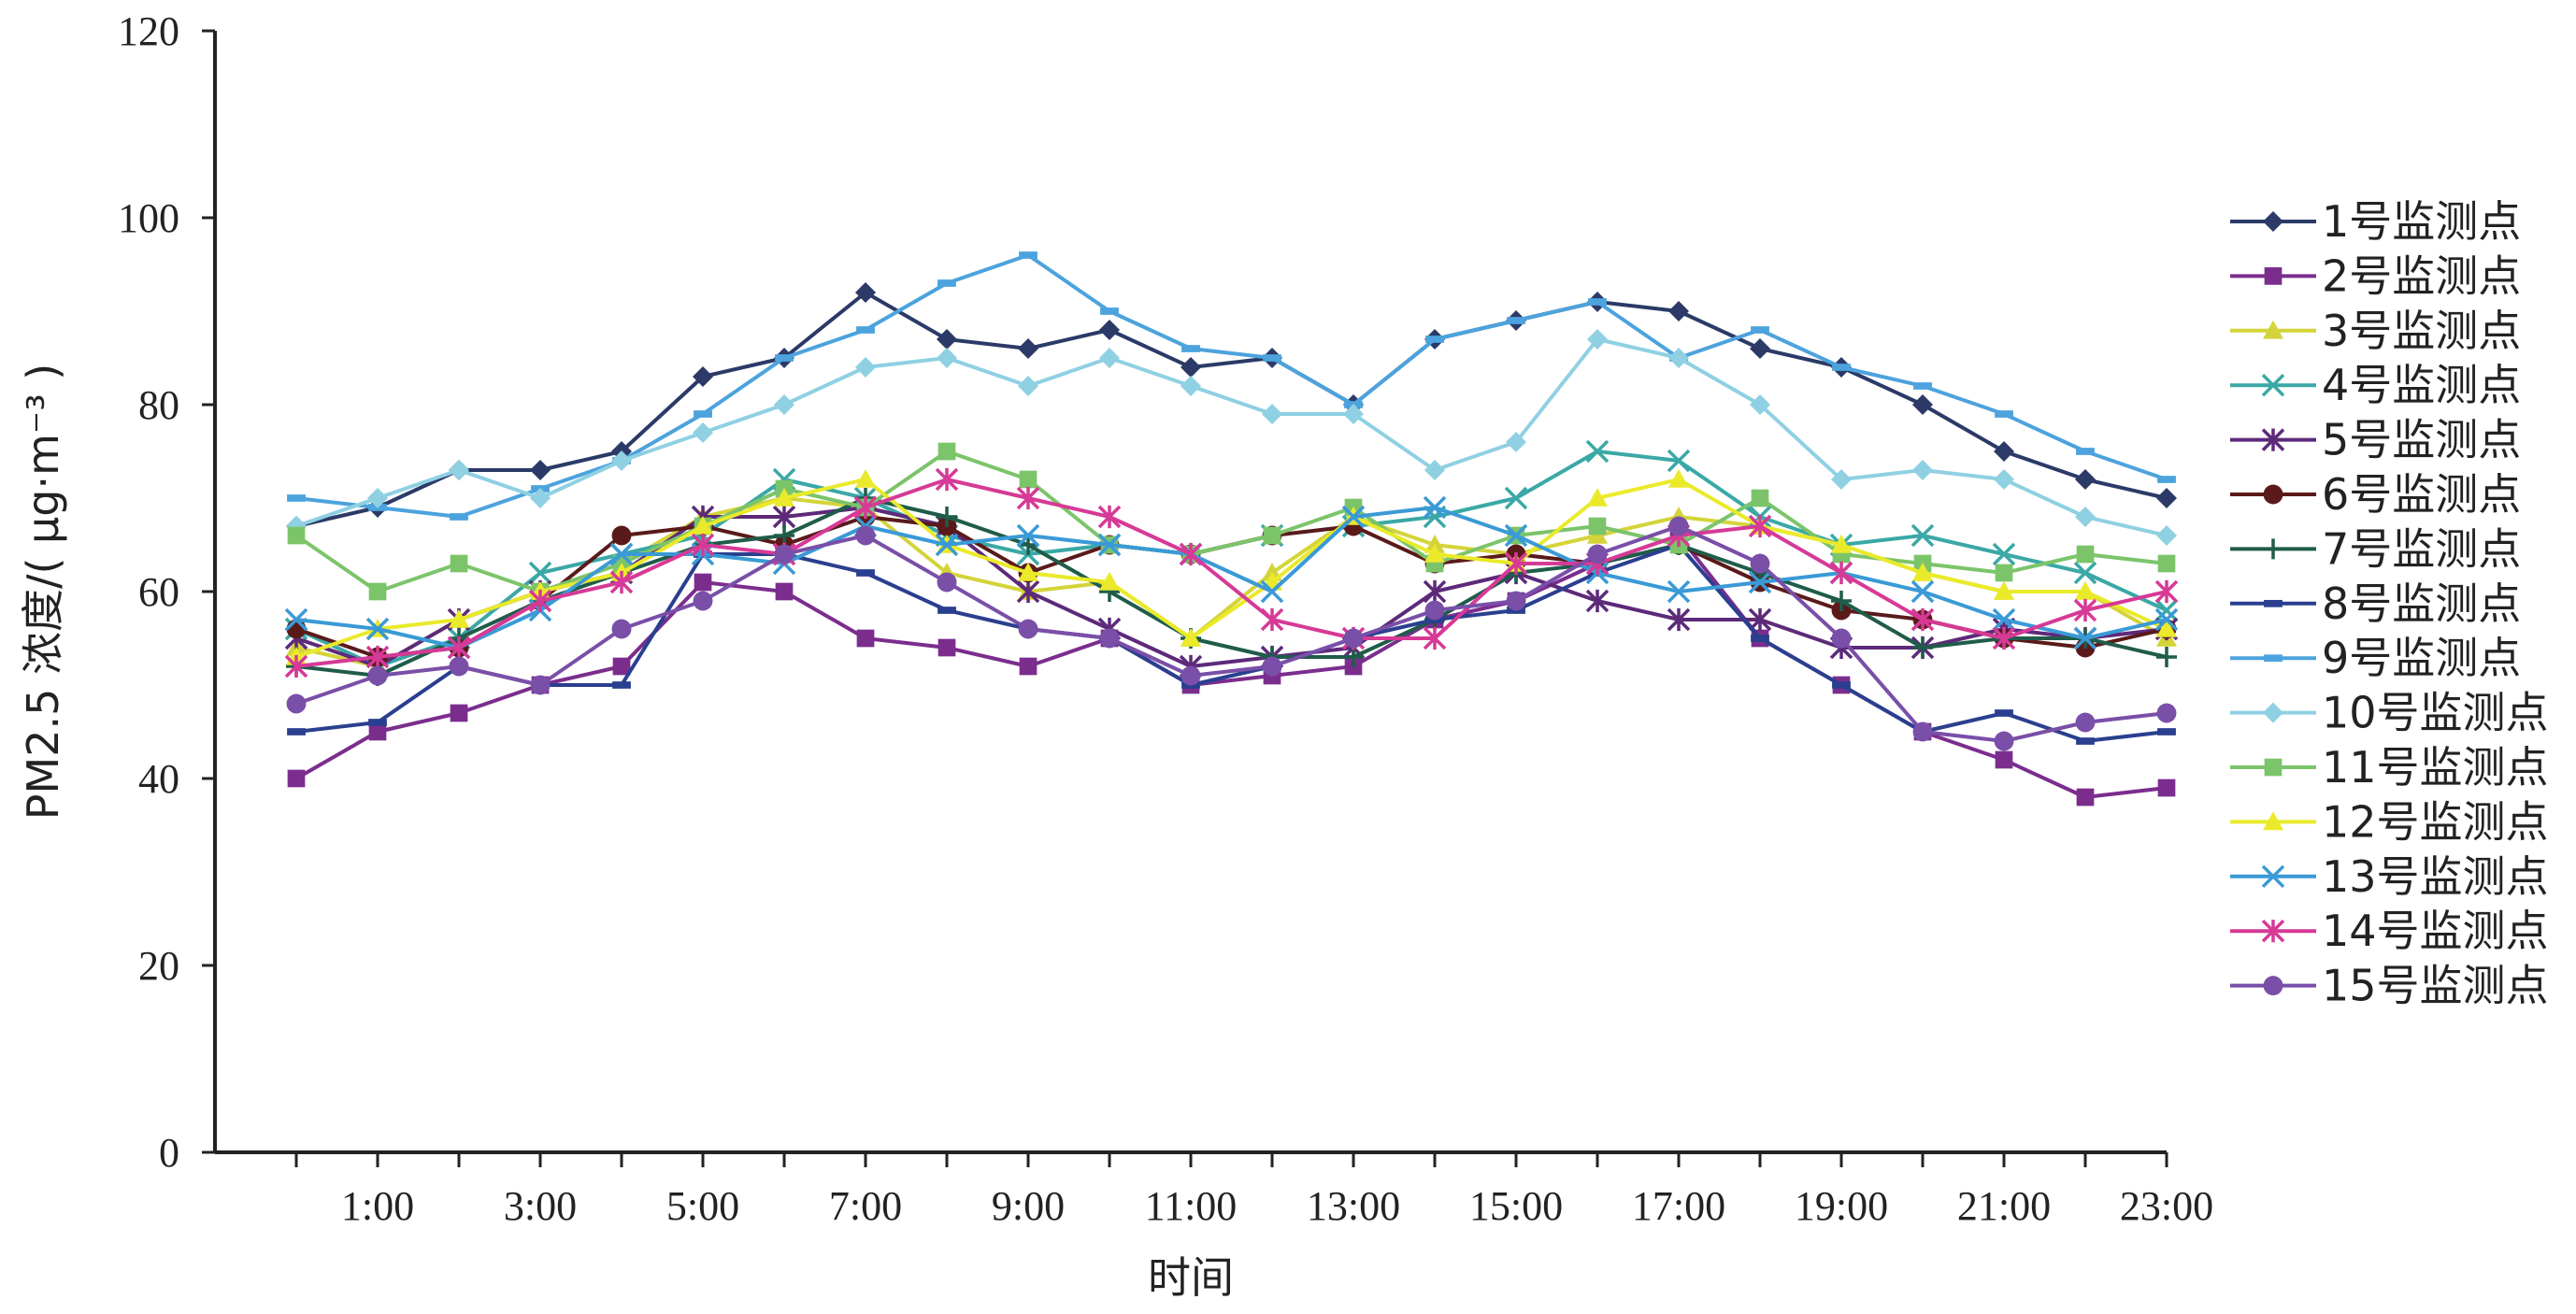 Image resolution: width=2576 pixels, height=1314 pixels. I want to click on legend-item: 12号监测点, so click(2389, 821).